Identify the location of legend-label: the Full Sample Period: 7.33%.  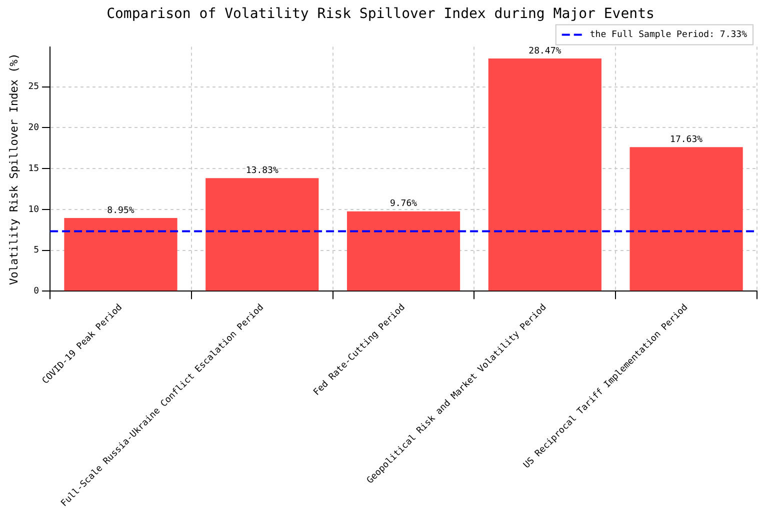
(669, 35).